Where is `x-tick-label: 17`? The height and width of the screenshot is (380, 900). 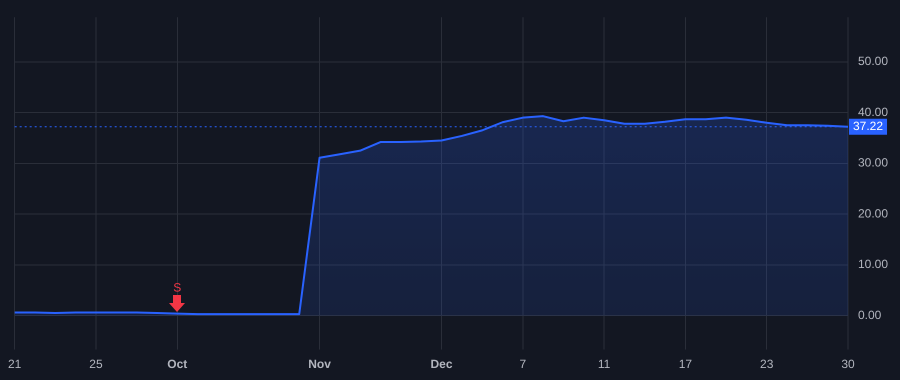 x-tick-label: 17 is located at coordinates (685, 364).